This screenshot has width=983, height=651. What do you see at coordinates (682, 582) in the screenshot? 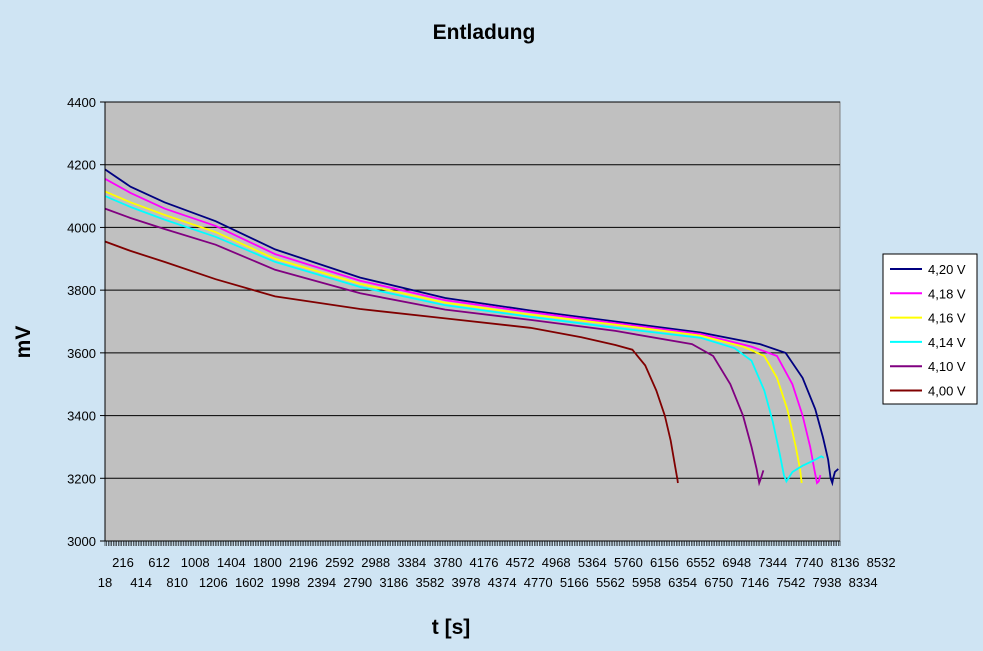
I see `x-tick-label: 6354` at bounding box center [682, 582].